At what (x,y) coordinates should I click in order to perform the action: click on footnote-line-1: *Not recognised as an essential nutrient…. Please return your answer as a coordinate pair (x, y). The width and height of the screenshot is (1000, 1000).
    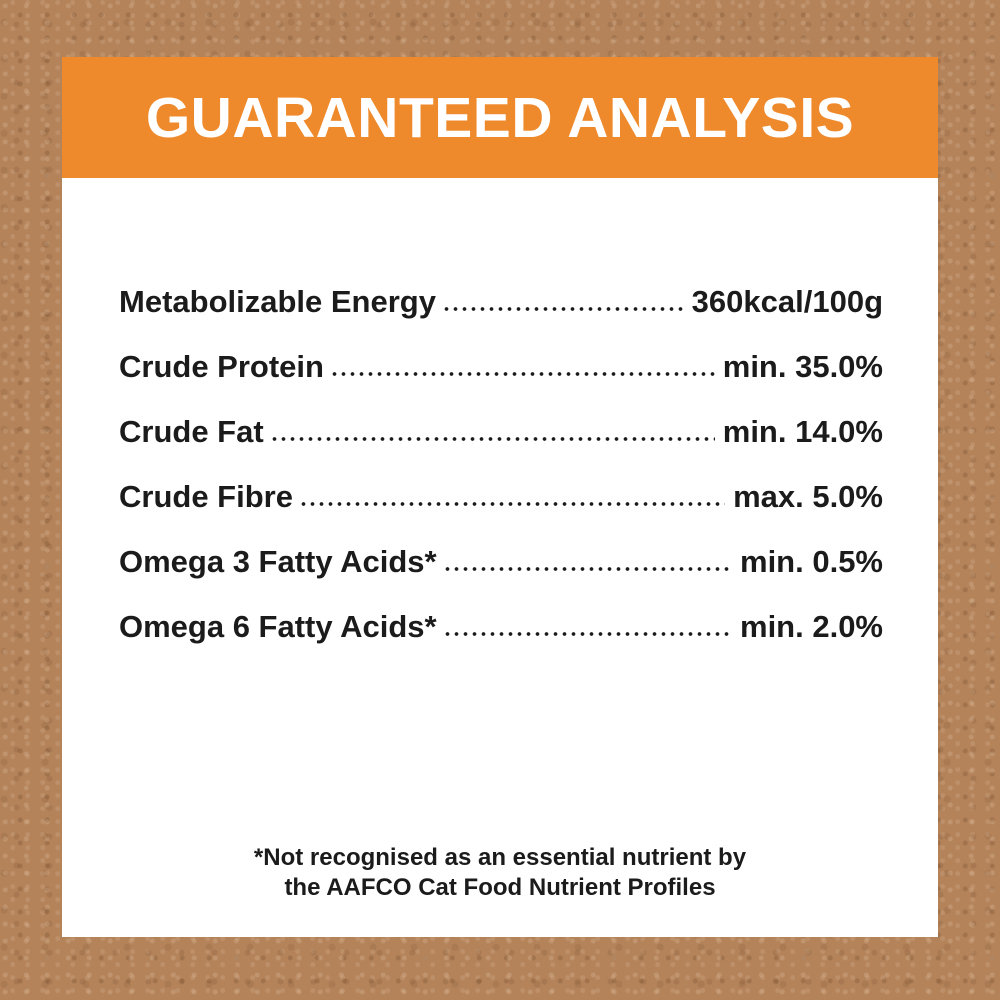
    Looking at the image, I should click on (500, 857).